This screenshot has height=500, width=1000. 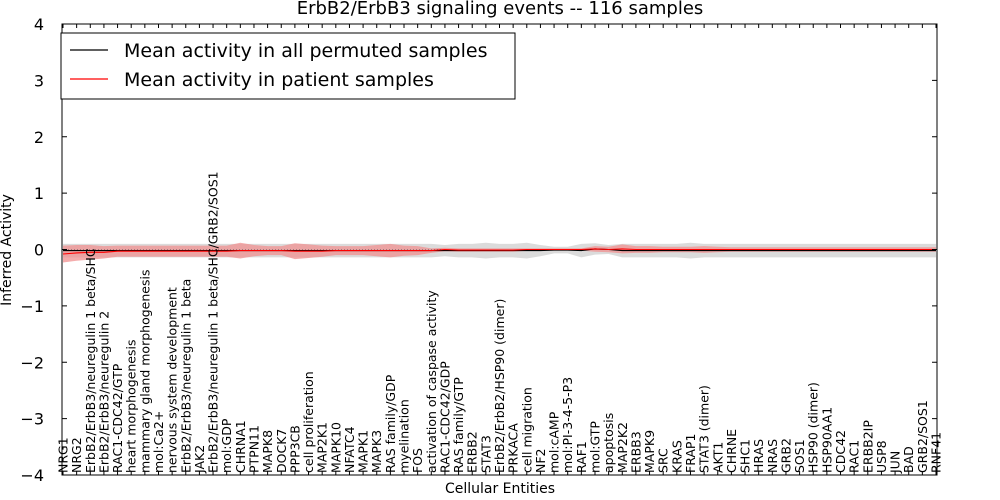 What do you see at coordinates (39, 24) in the screenshot?
I see `y-tick-label: 4` at bounding box center [39, 24].